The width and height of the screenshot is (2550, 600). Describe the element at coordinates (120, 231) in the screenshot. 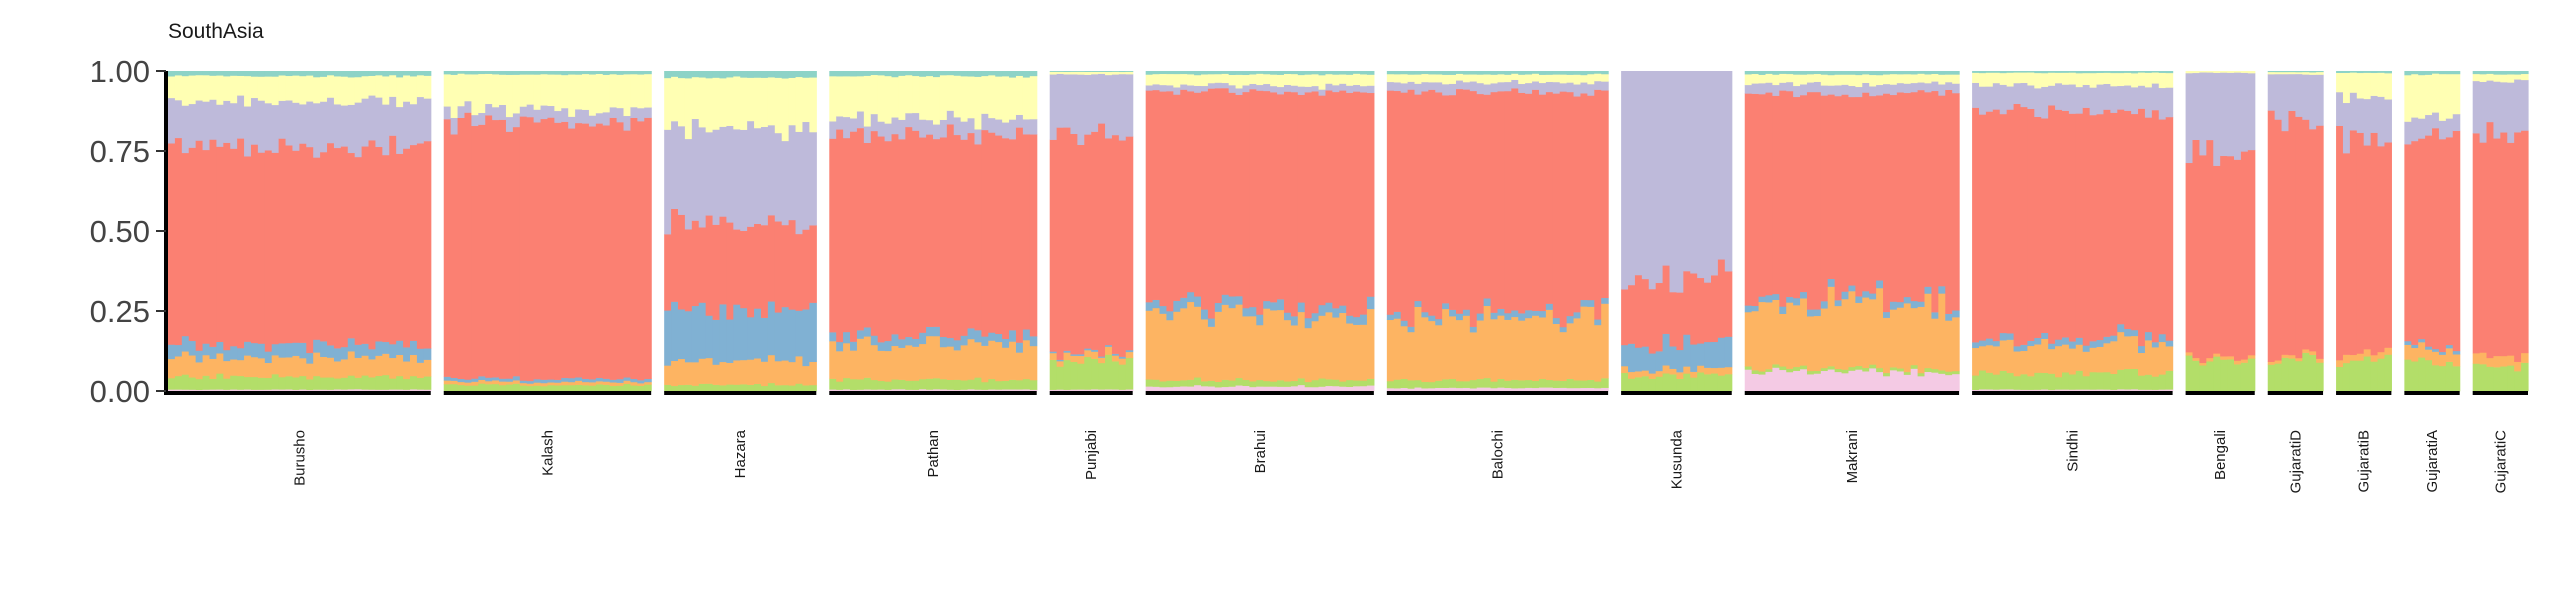

I see `y-tick-label: 0.50` at that location.